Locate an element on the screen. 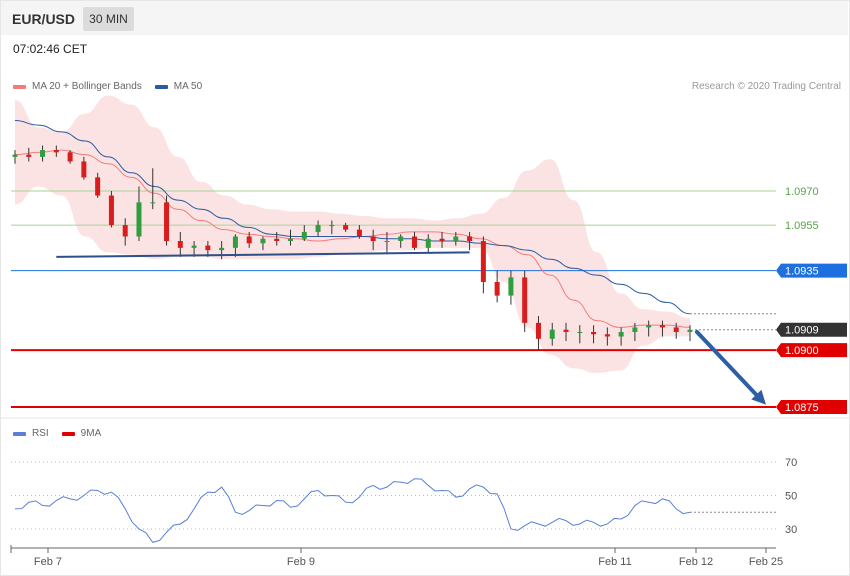 Image resolution: width=850 pixels, height=576 pixels. level-label-1.0970: 1.0970 is located at coordinates (802, 192).